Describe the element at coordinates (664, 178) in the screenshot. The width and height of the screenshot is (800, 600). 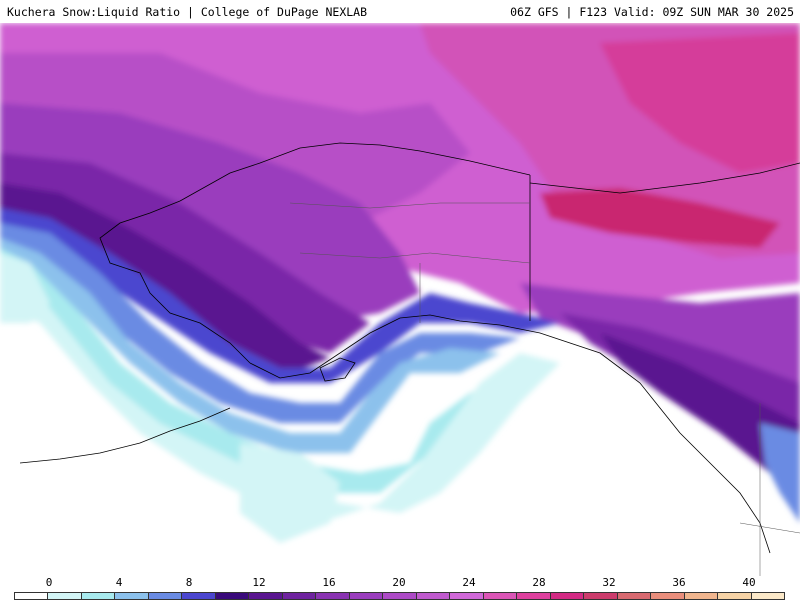
I see `yukon-border` at that location.